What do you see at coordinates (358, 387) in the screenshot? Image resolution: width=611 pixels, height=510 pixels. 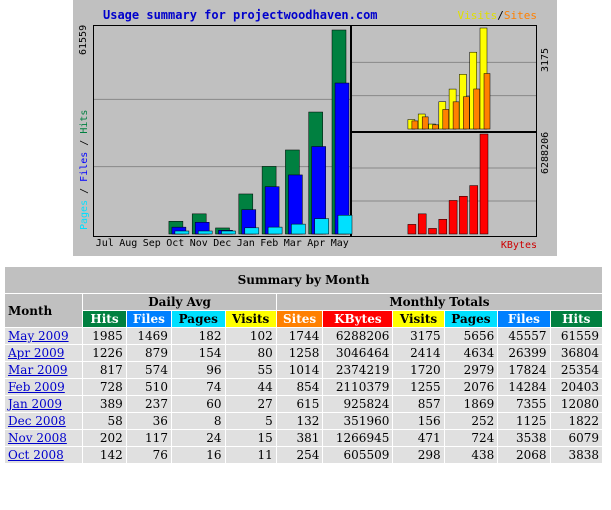 I see `value-cell: 2110379` at bounding box center [358, 387].